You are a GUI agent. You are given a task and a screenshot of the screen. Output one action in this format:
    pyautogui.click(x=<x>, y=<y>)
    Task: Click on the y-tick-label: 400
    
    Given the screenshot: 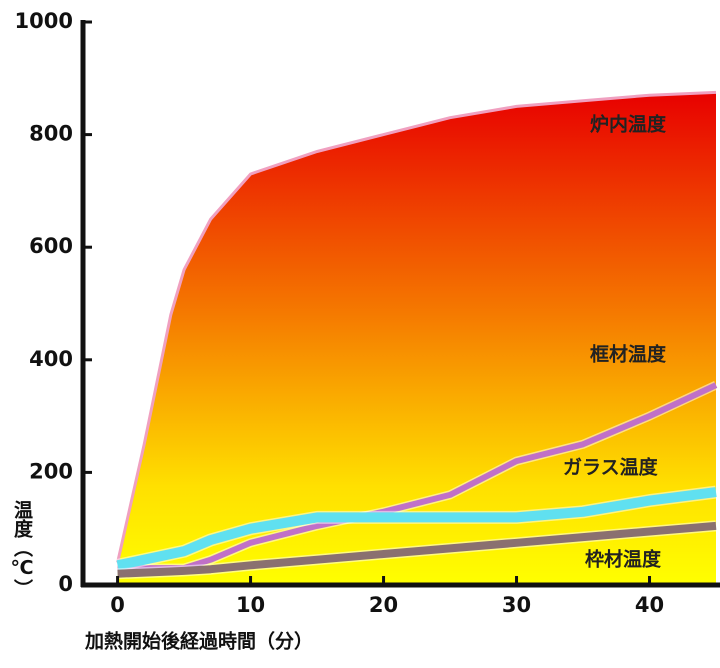 What is the action you would take?
    pyautogui.click(x=51, y=359)
    